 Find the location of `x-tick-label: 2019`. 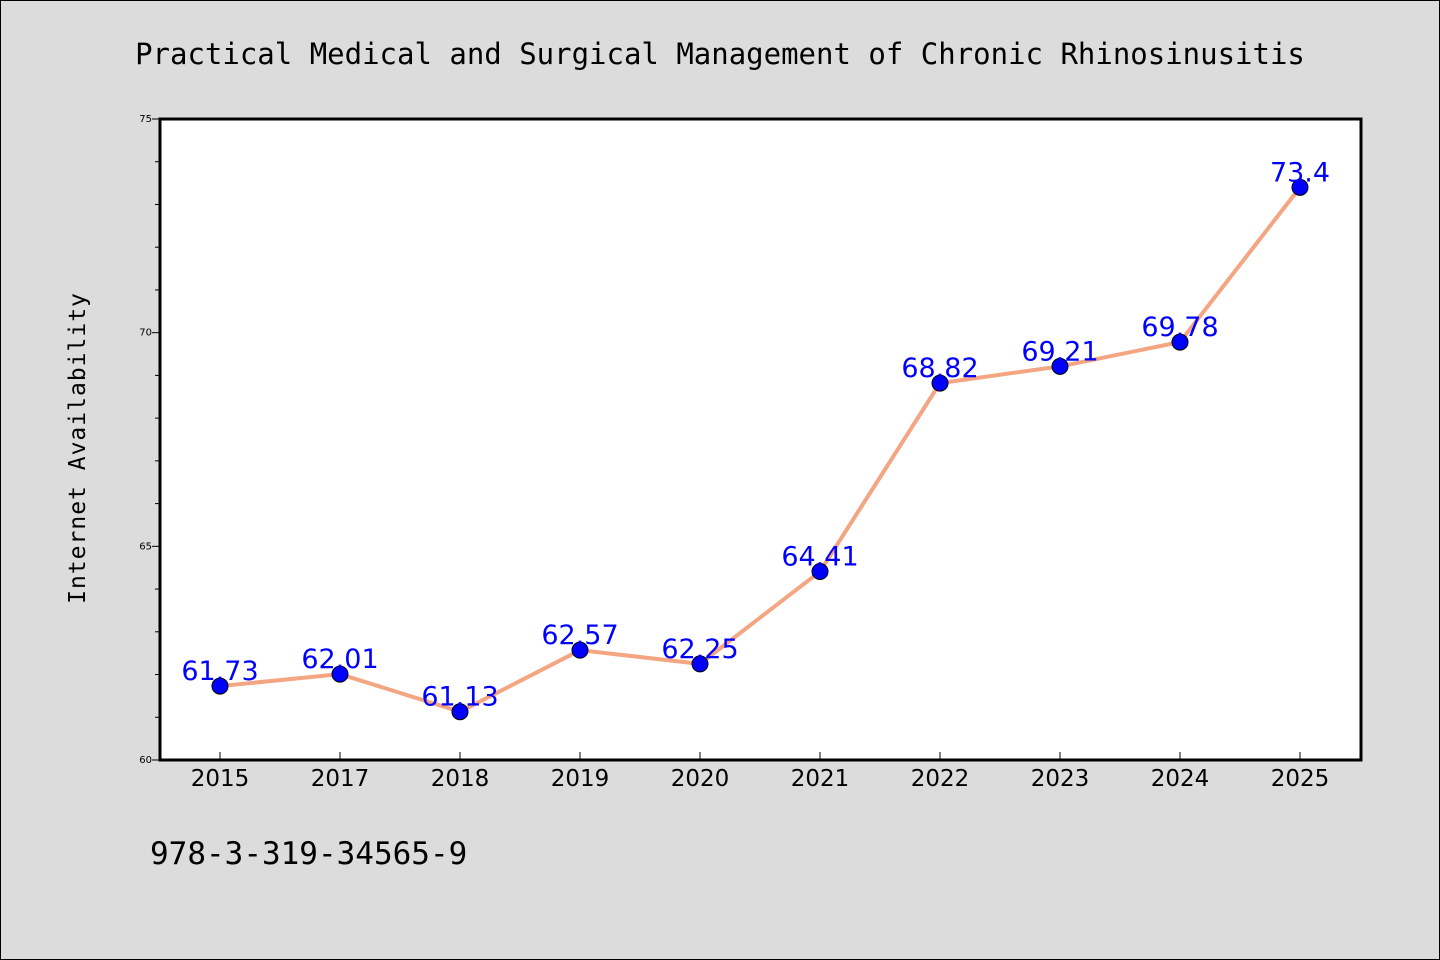

x-tick-label: 2019 is located at coordinates (580, 779).